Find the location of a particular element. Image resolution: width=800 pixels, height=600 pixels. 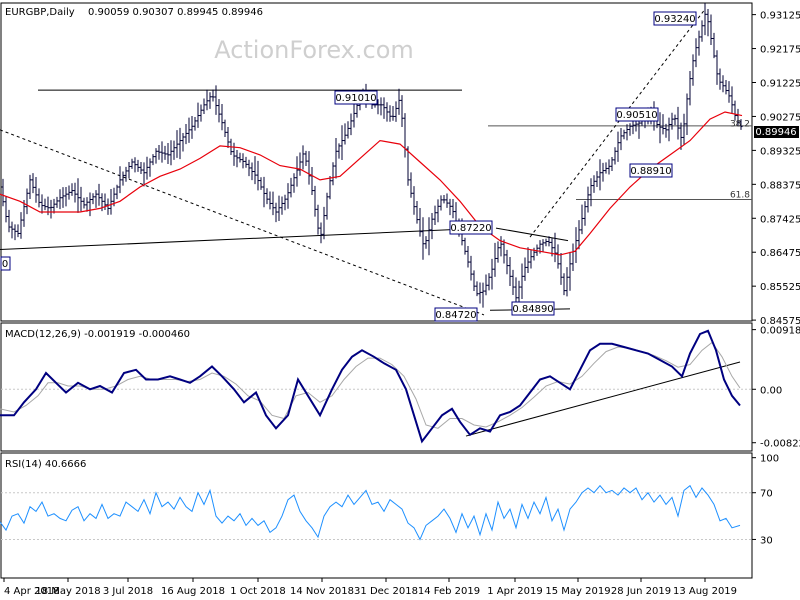

swing-label: 0.91010 is located at coordinates (355, 98).